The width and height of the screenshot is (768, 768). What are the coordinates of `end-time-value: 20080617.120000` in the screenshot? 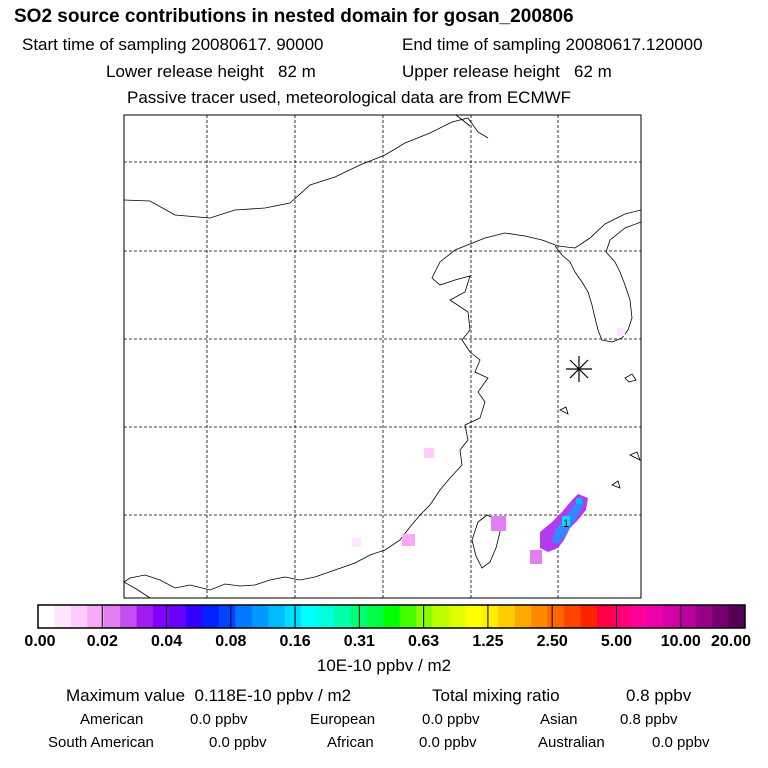 It's located at (634, 44).